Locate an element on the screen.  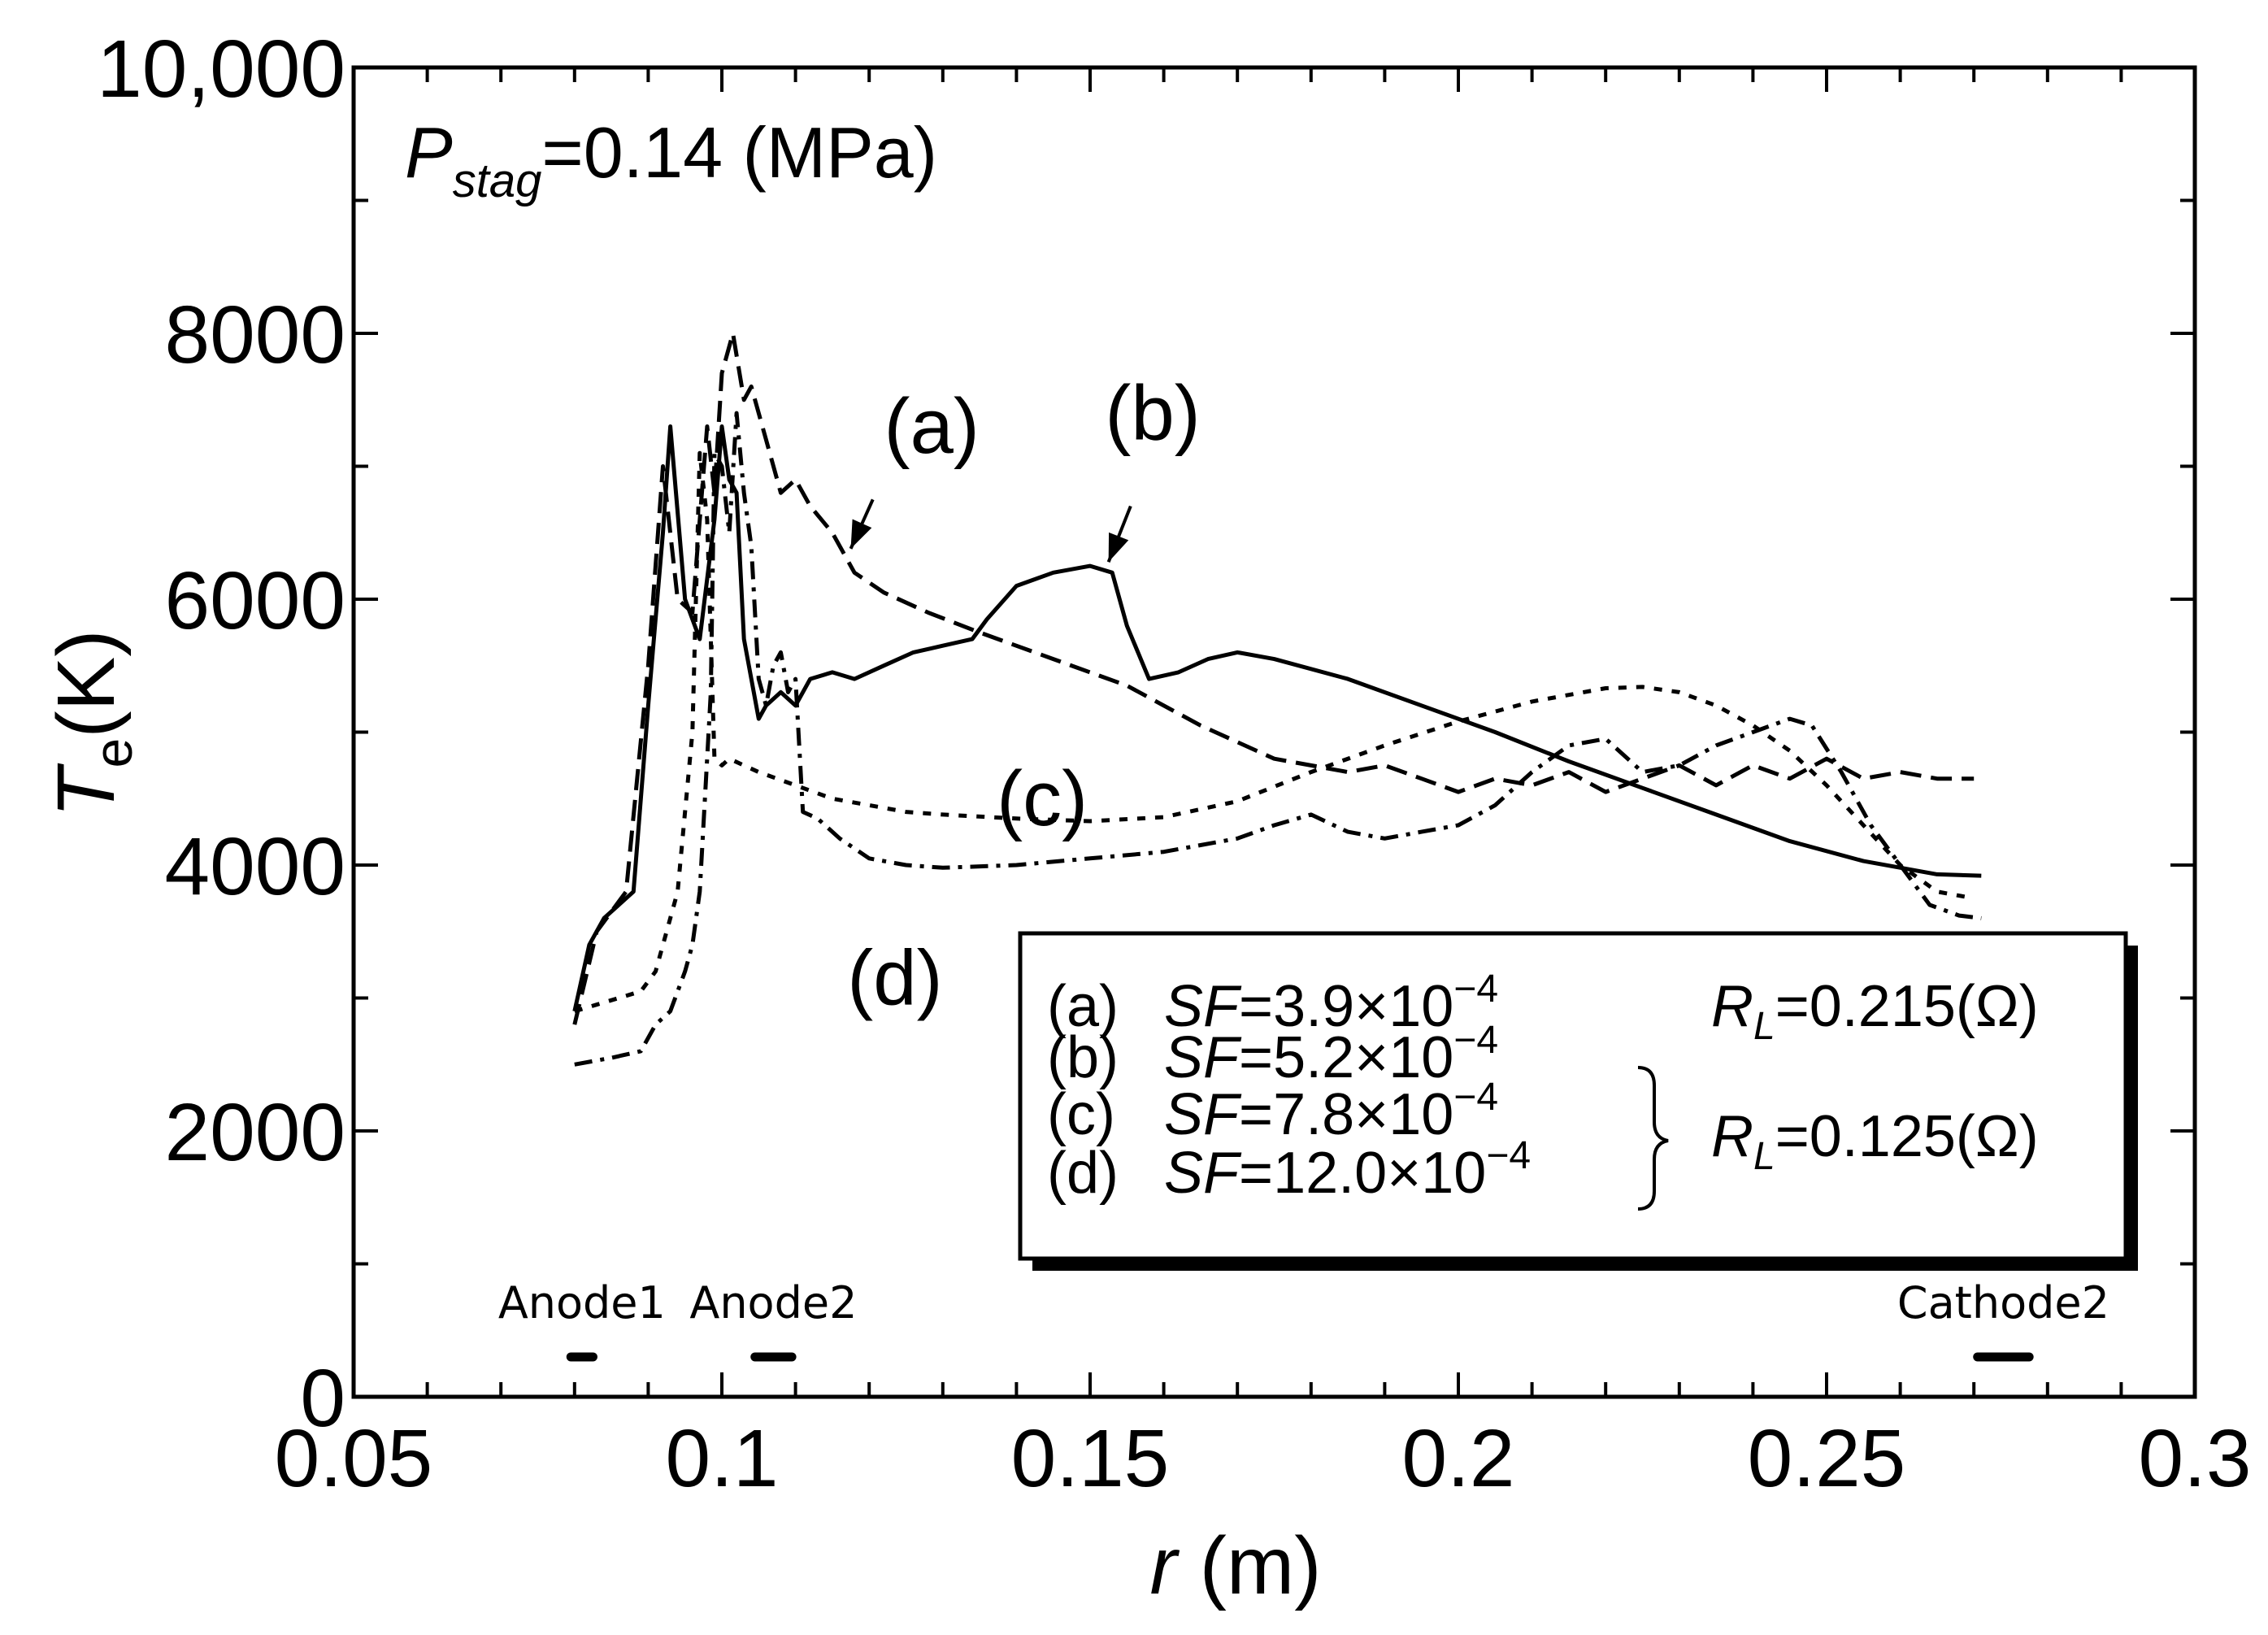
y-tick-label: 6000 is located at coordinates (255, 600).